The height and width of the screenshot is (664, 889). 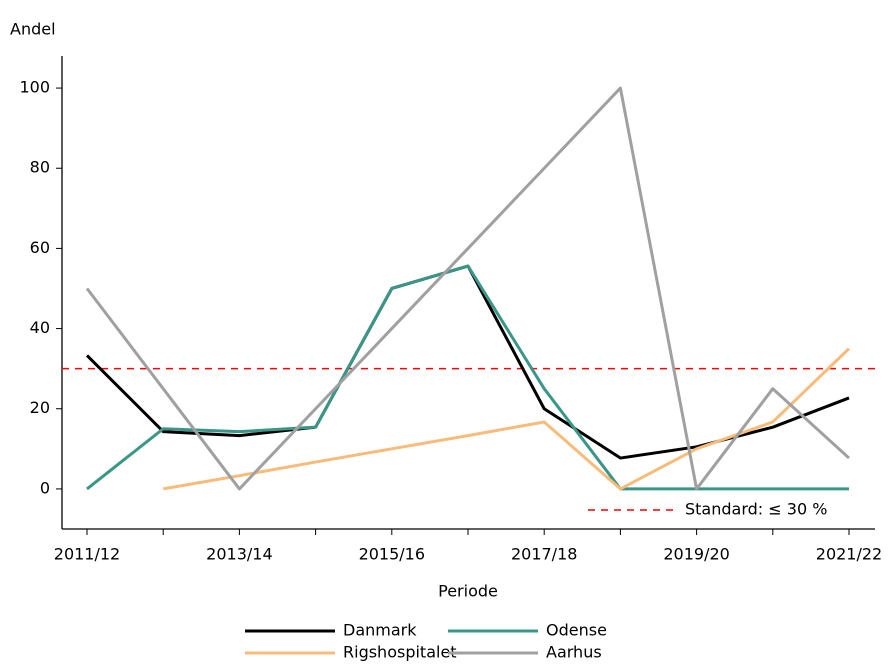 I want to click on legend-label: Odense, so click(x=576, y=630).